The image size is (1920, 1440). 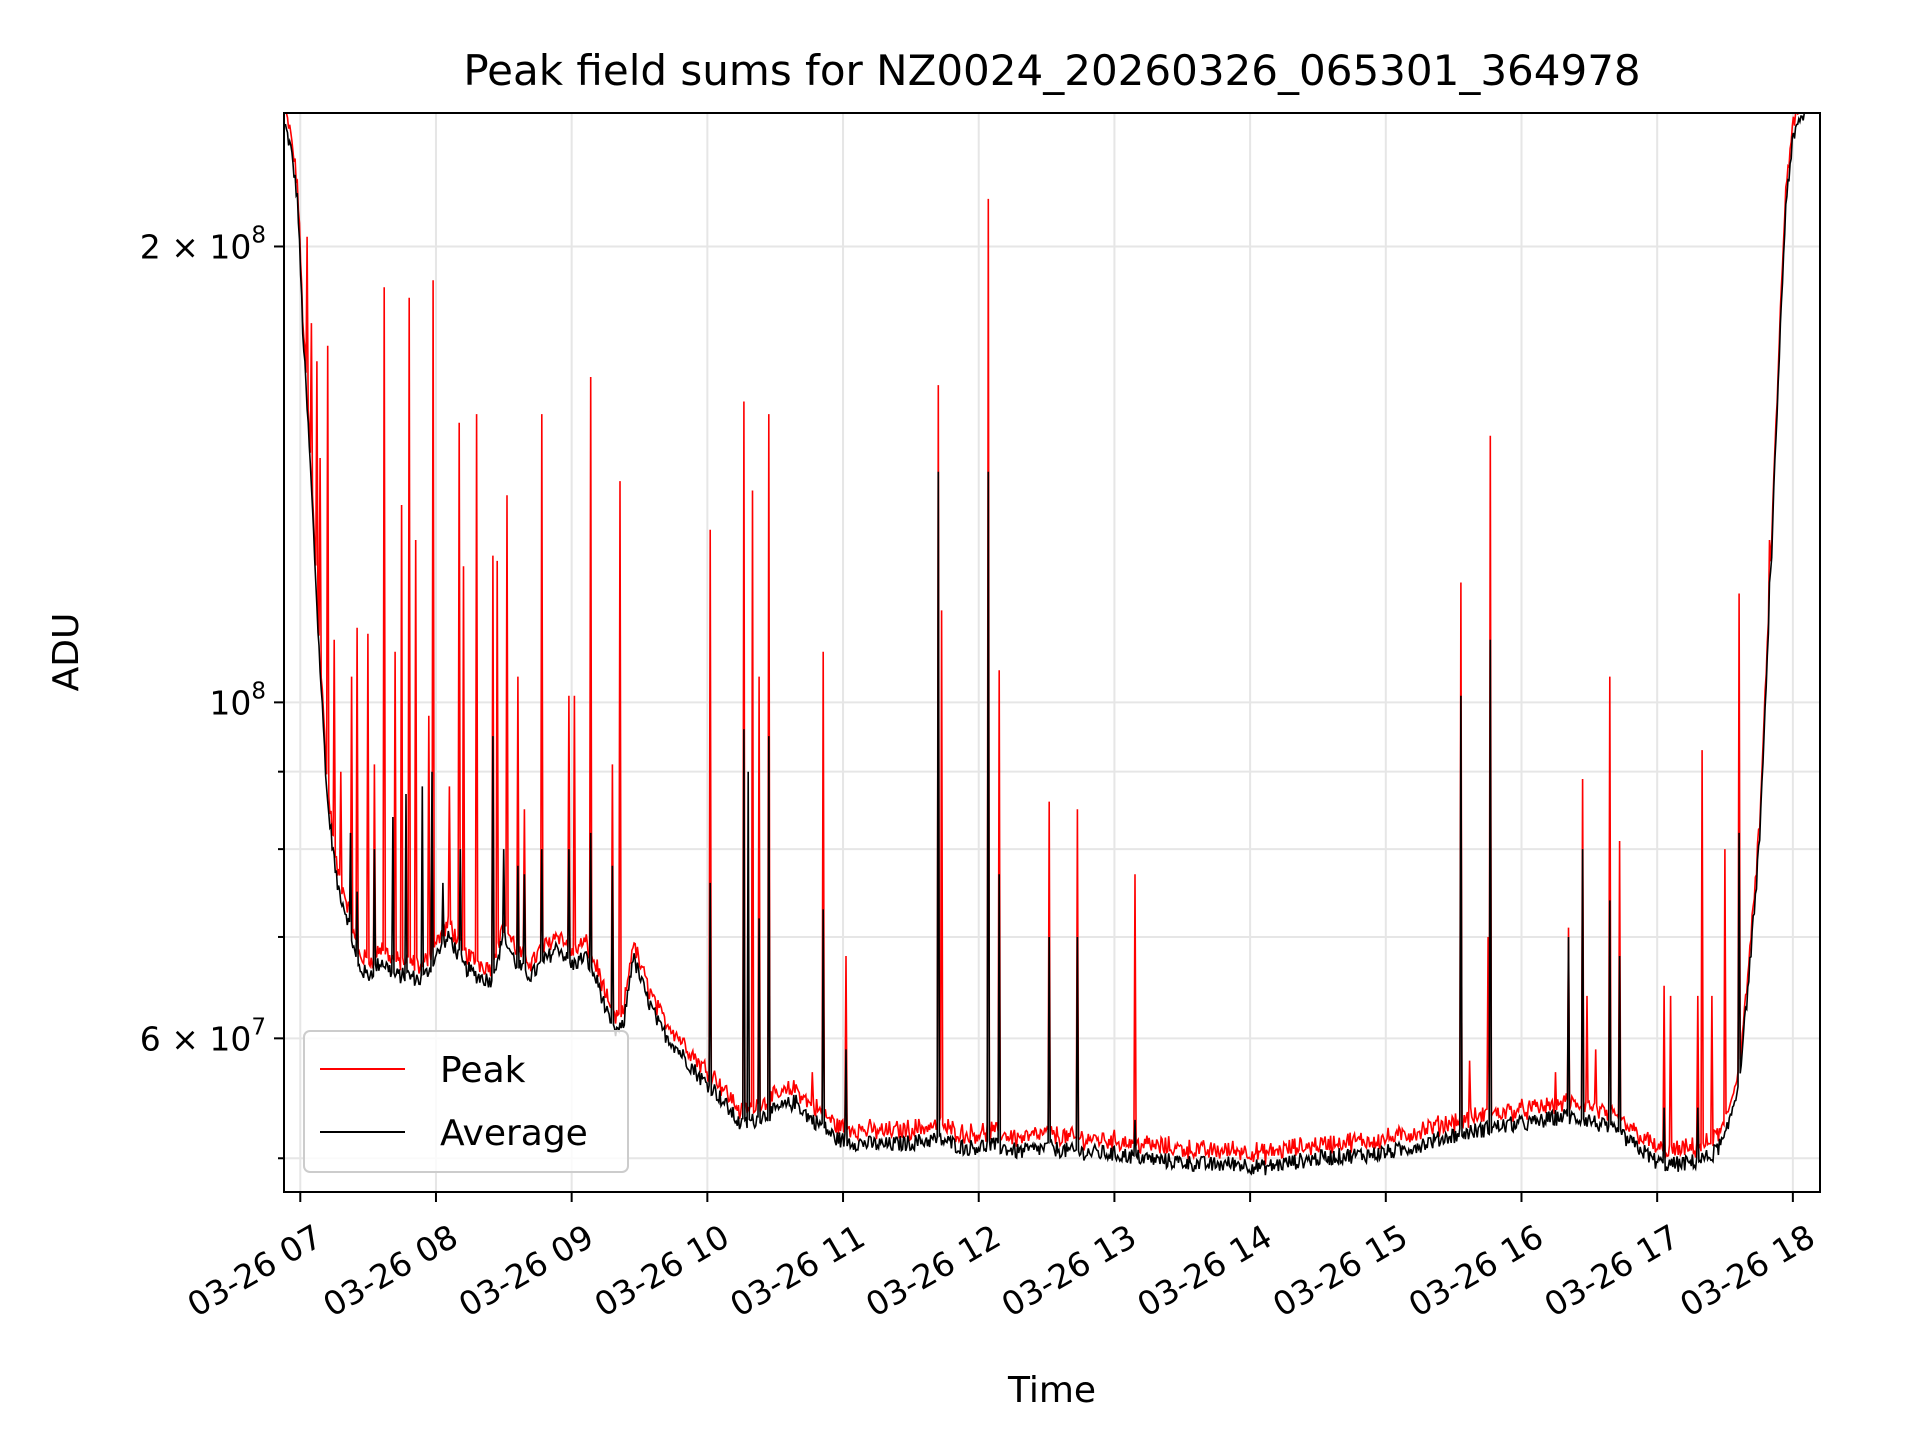 I want to click on y-tick-label: 108, so click(x=237, y=700).